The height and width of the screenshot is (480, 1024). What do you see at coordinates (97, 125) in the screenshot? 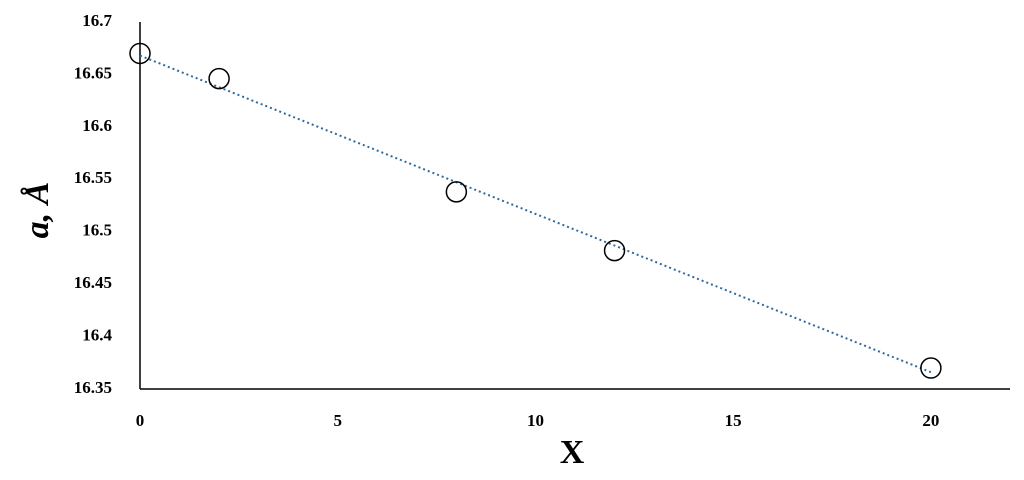
I see `y-tick-label: 16.6` at bounding box center [97, 125].